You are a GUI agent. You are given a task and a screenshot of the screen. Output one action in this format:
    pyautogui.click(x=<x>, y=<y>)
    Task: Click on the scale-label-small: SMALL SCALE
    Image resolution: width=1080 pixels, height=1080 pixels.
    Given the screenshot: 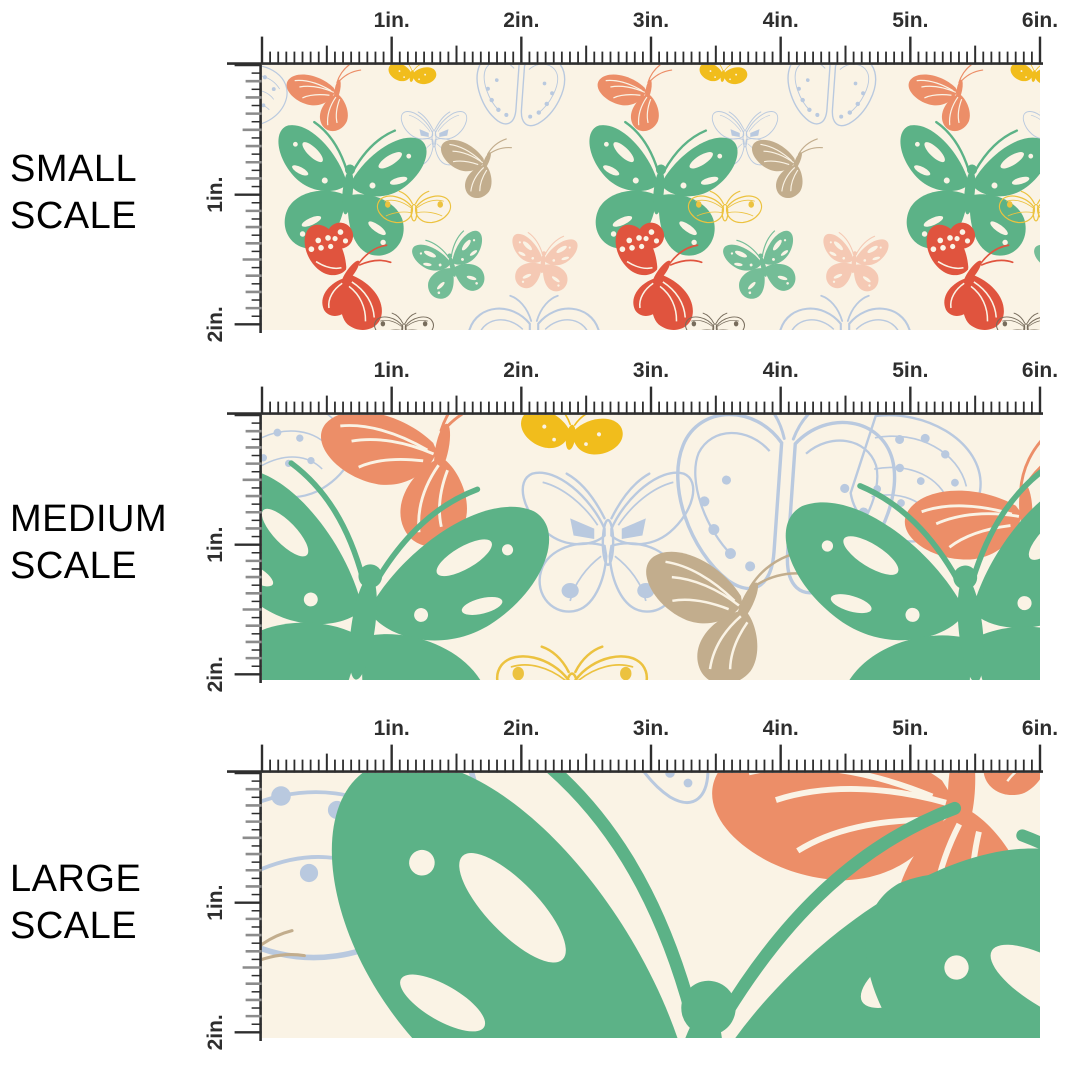 What is the action you would take?
    pyautogui.click(x=74, y=192)
    